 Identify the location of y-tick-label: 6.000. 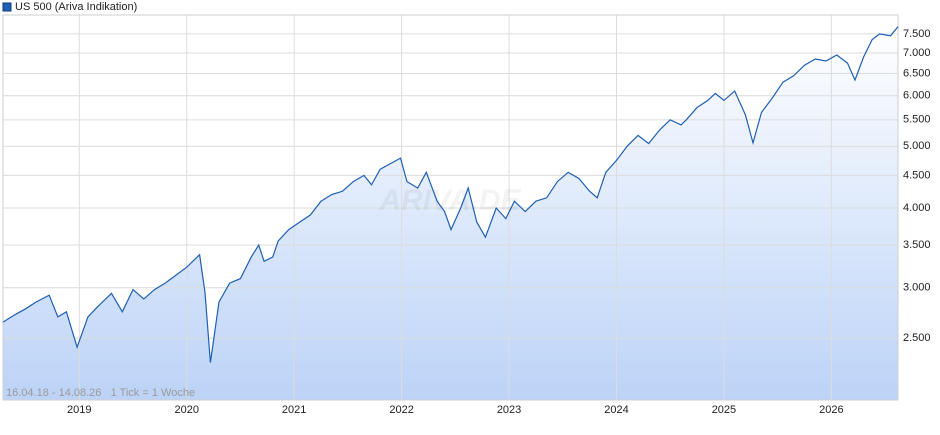
(917, 96).